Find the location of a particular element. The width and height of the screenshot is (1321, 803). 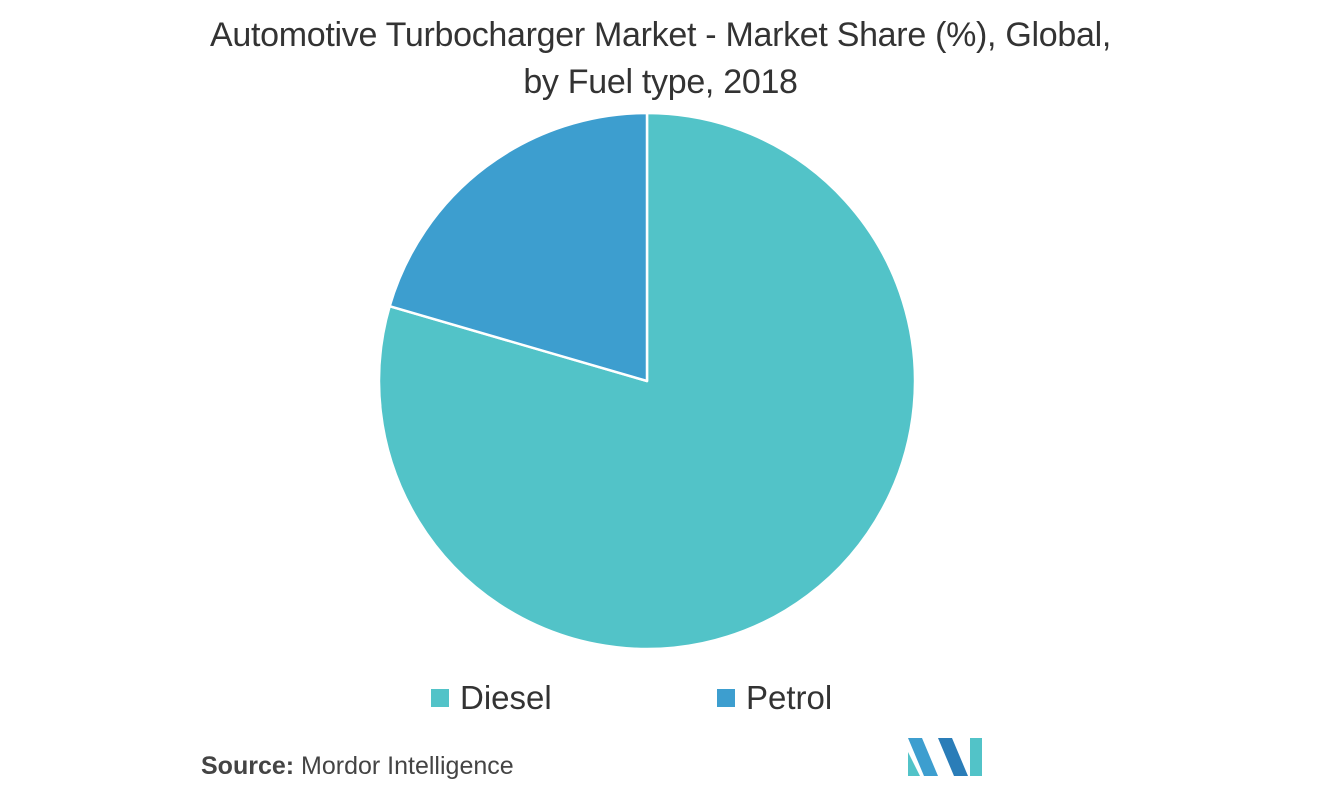

legend-label-petrol: Petrol is located at coordinates (789, 697).